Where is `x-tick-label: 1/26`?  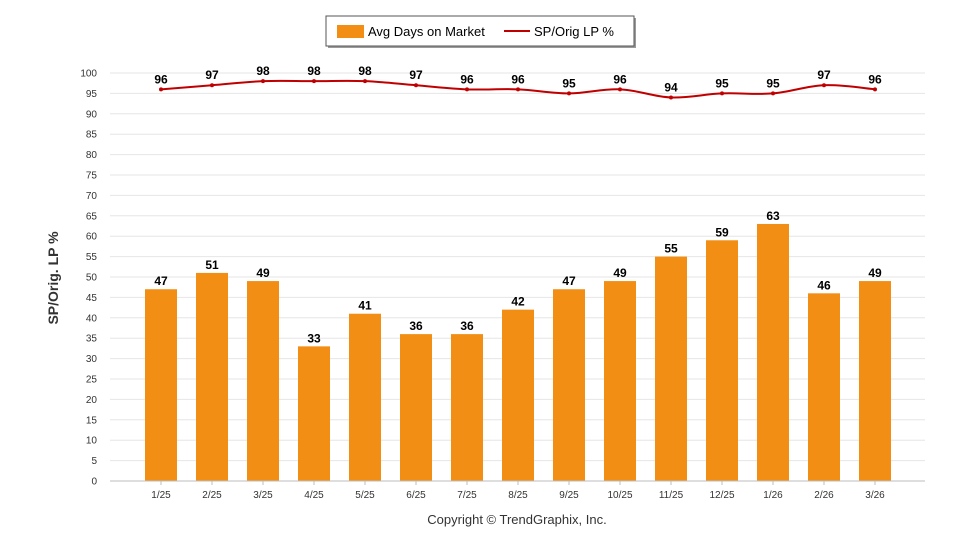
x-tick-label: 1/26 is located at coordinates (773, 495).